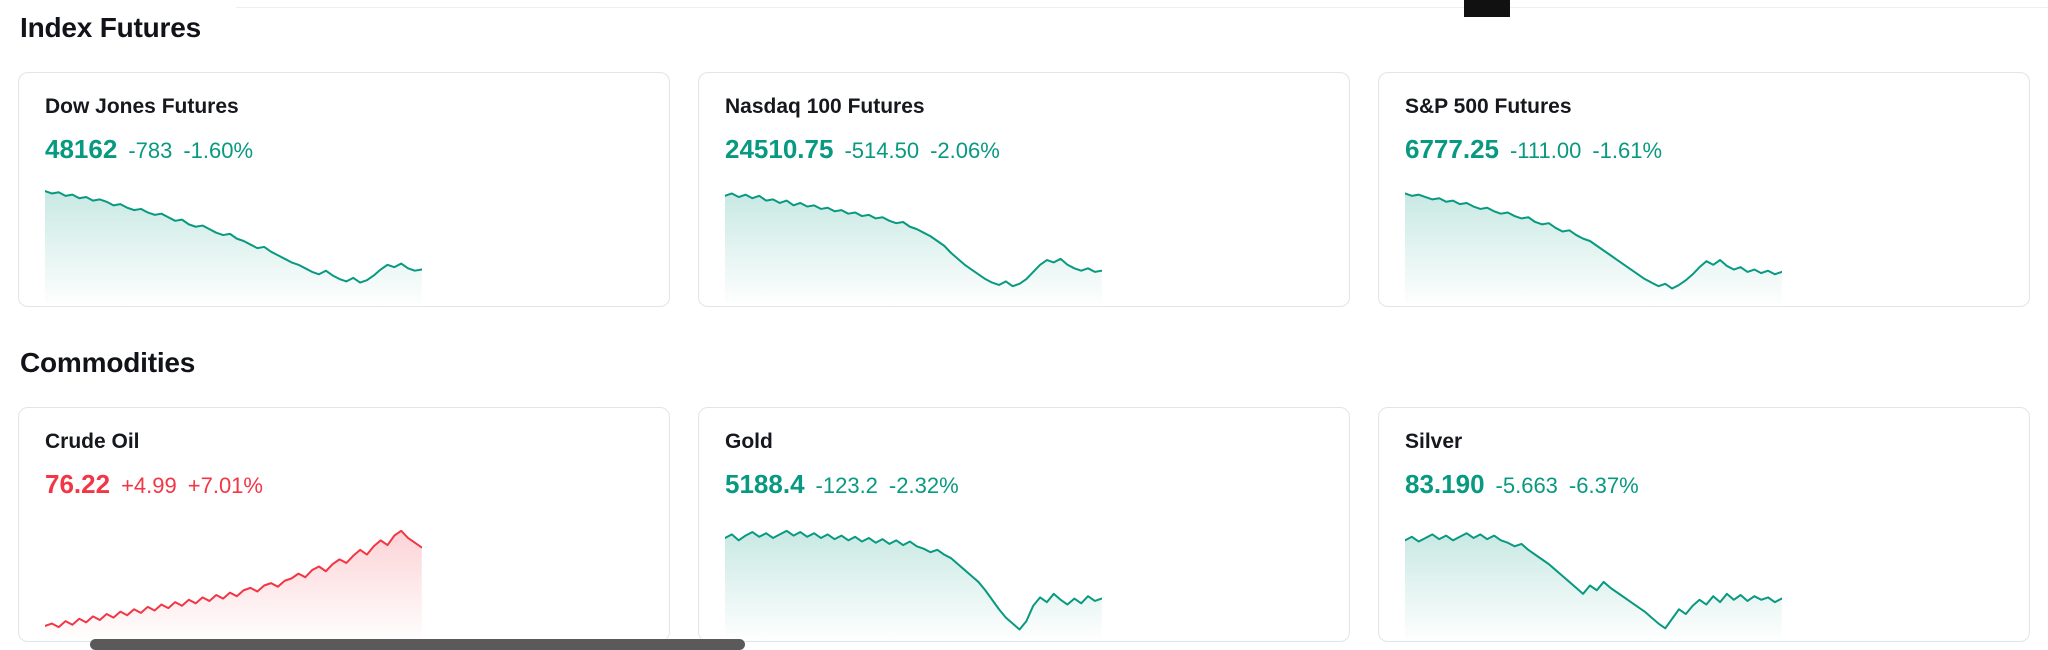 The height and width of the screenshot is (650, 2048). What do you see at coordinates (1452, 149) in the screenshot?
I see `last-price: 6777.25` at bounding box center [1452, 149].